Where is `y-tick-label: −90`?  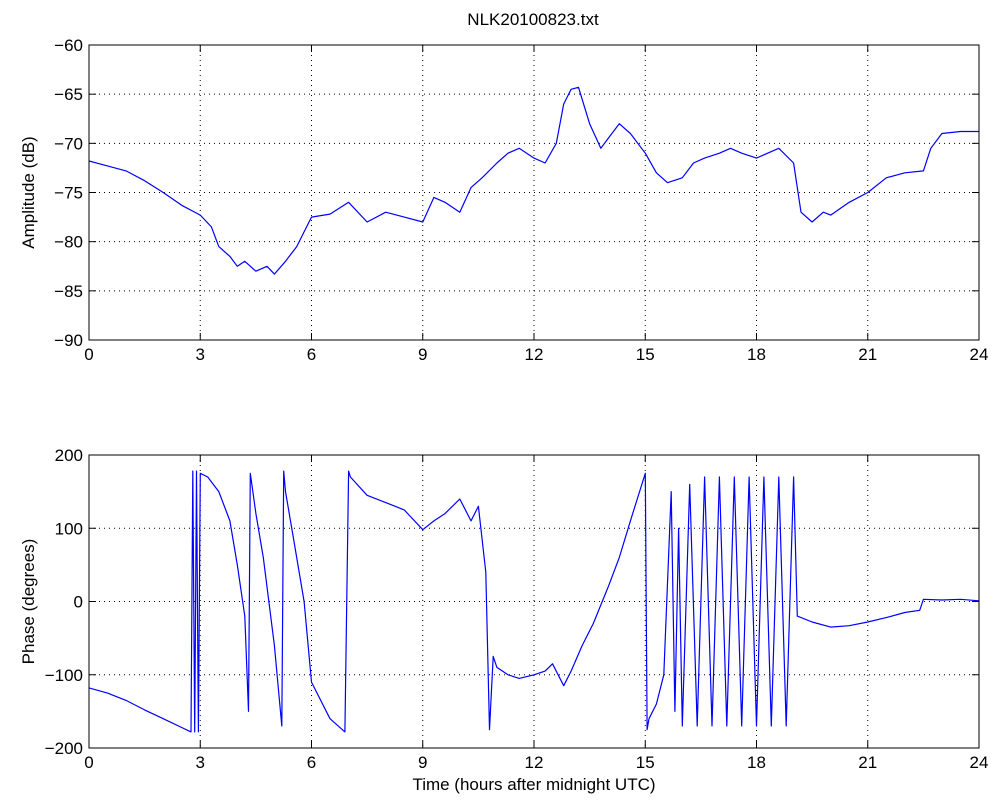
y-tick-label: −90 is located at coordinates (68, 340).